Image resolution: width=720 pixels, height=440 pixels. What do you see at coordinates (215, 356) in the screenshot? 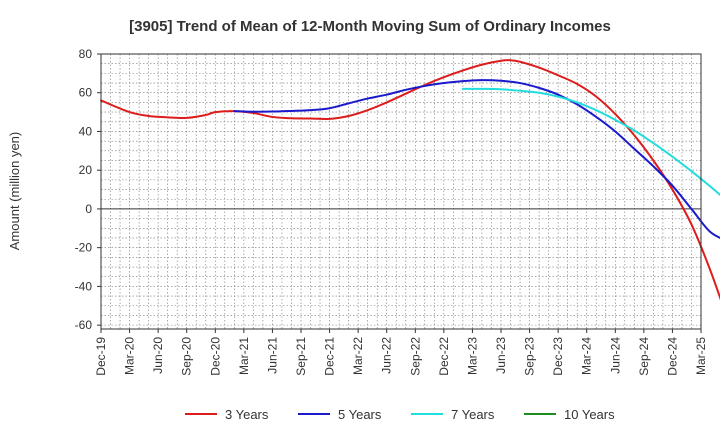
I see `x-tick-label: Dec-20` at bounding box center [215, 356].